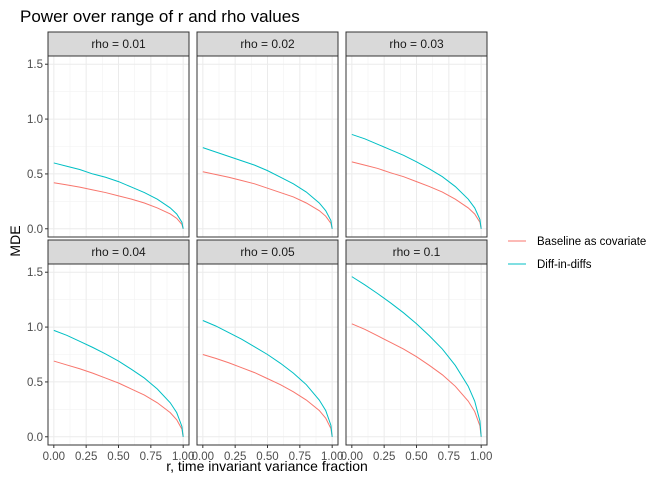 This screenshot has width=672, height=480. Describe the element at coordinates (267, 466) in the screenshot. I see `x-axis-title: r, time invariant variance fraction` at that location.